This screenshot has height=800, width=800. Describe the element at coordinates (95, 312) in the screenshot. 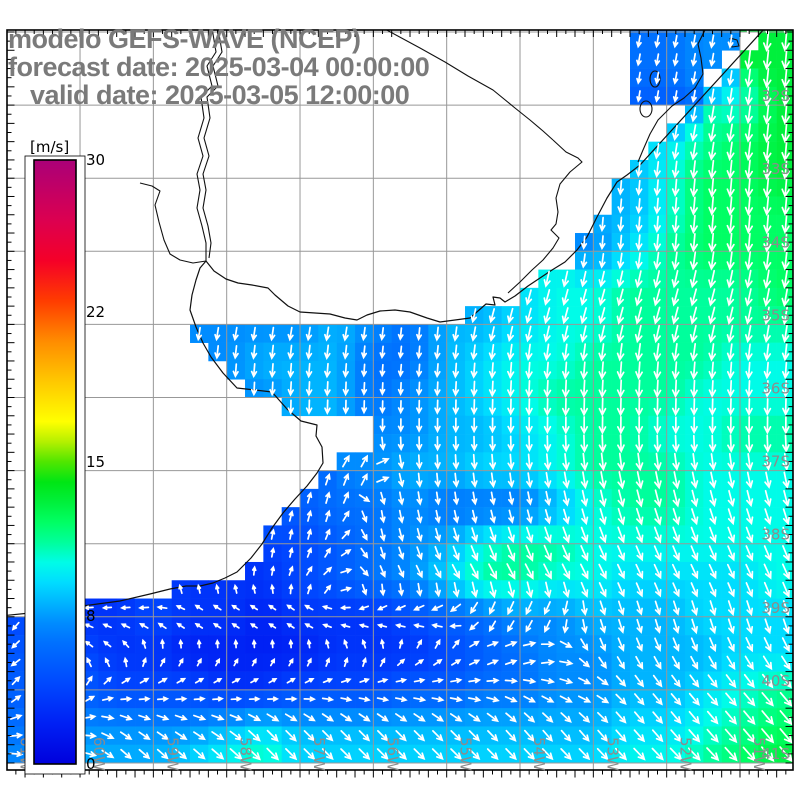

I see `colorbar-tick-label: 22` at that location.